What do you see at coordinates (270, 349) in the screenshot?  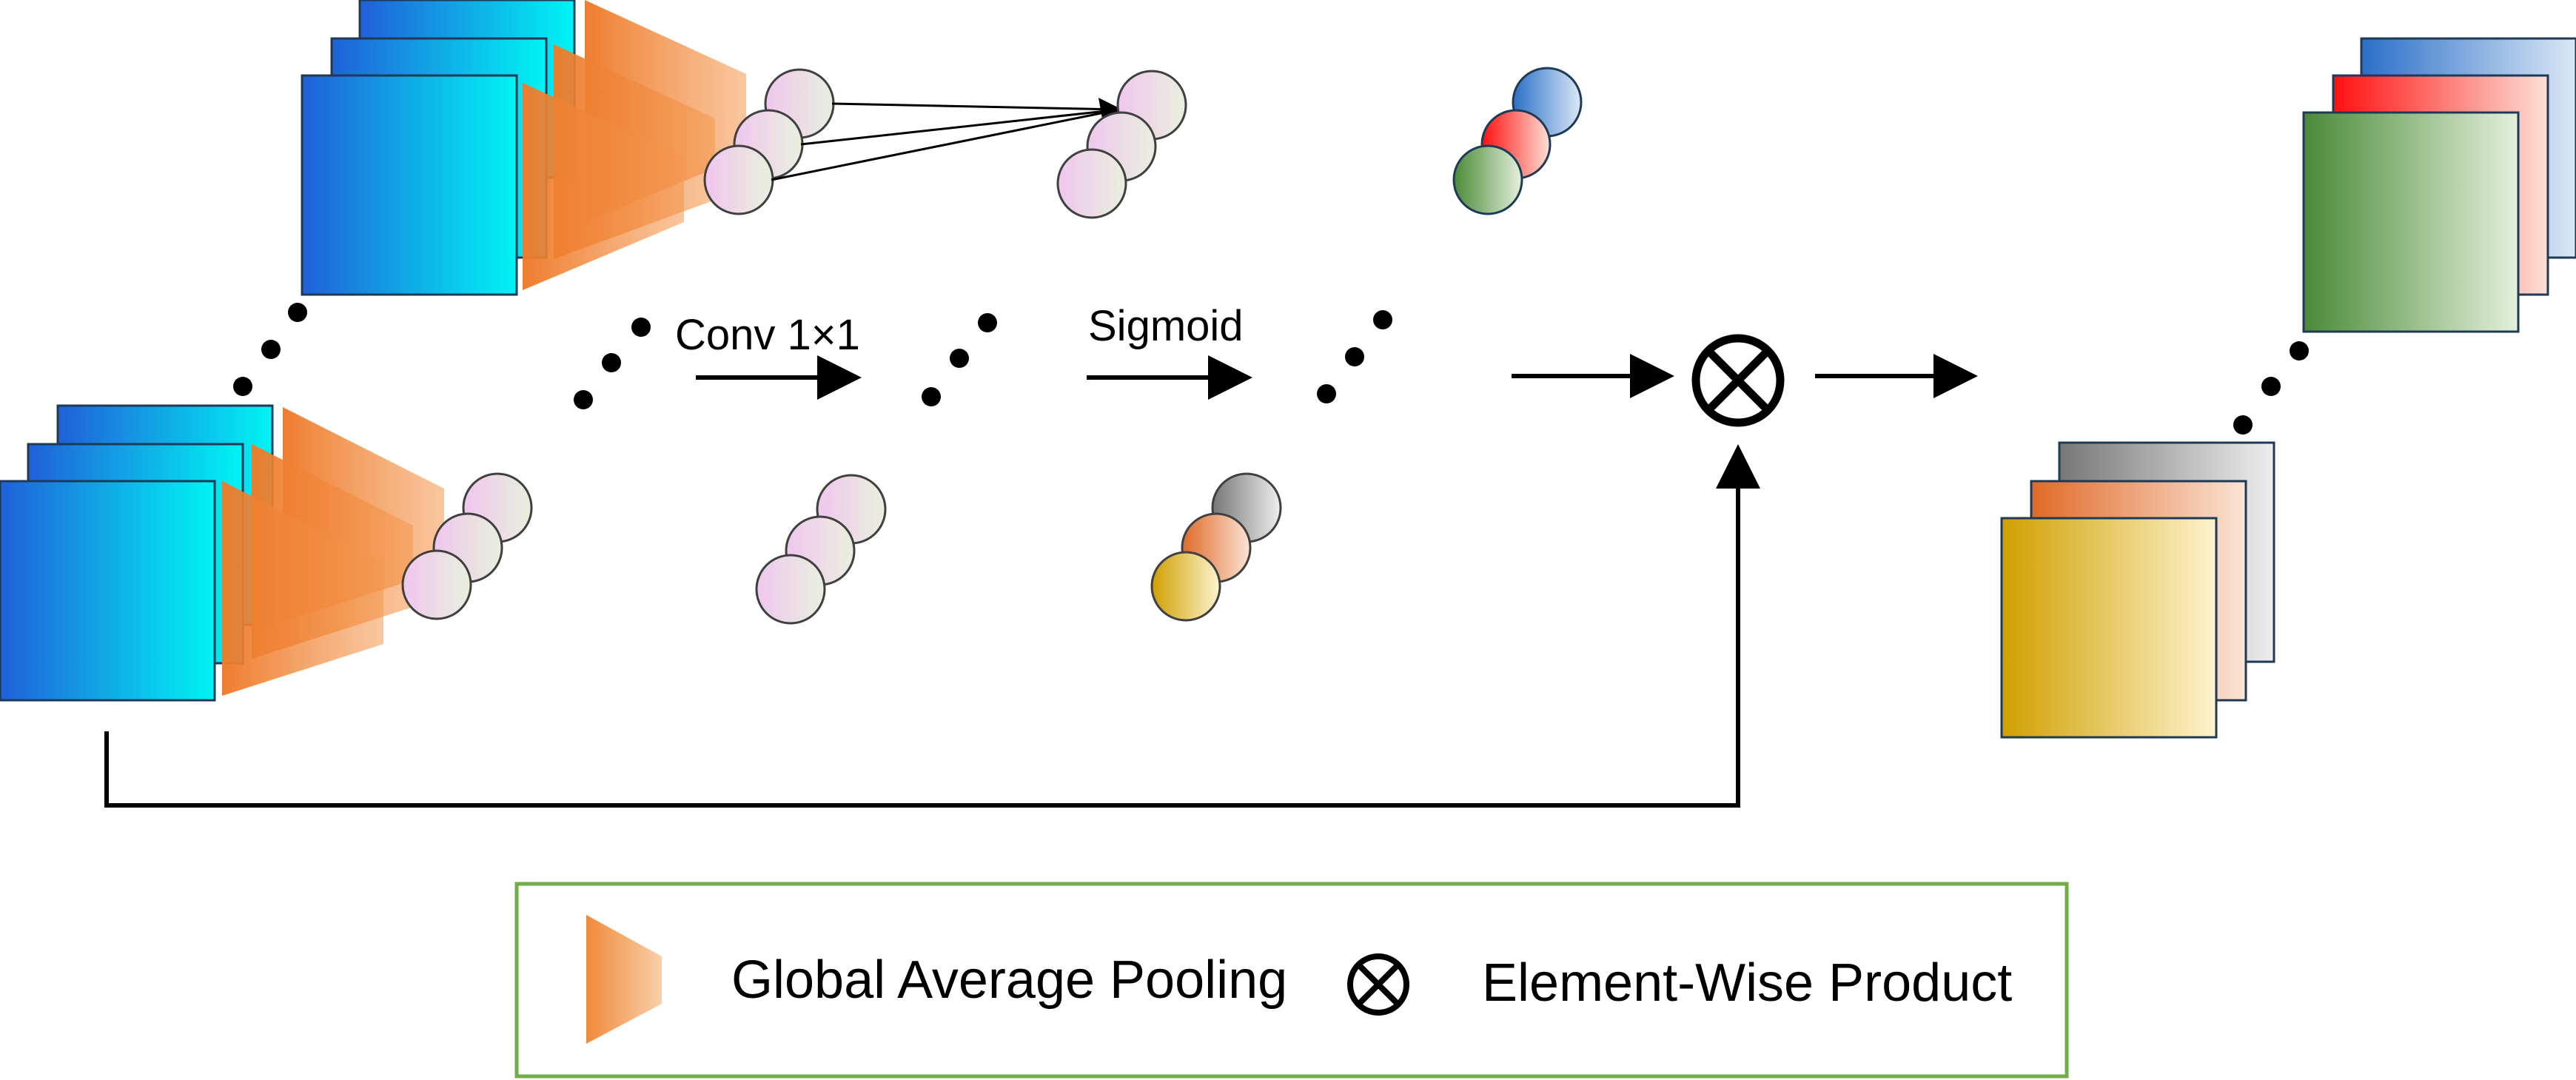 I see `ellipsis-dots-input` at bounding box center [270, 349].